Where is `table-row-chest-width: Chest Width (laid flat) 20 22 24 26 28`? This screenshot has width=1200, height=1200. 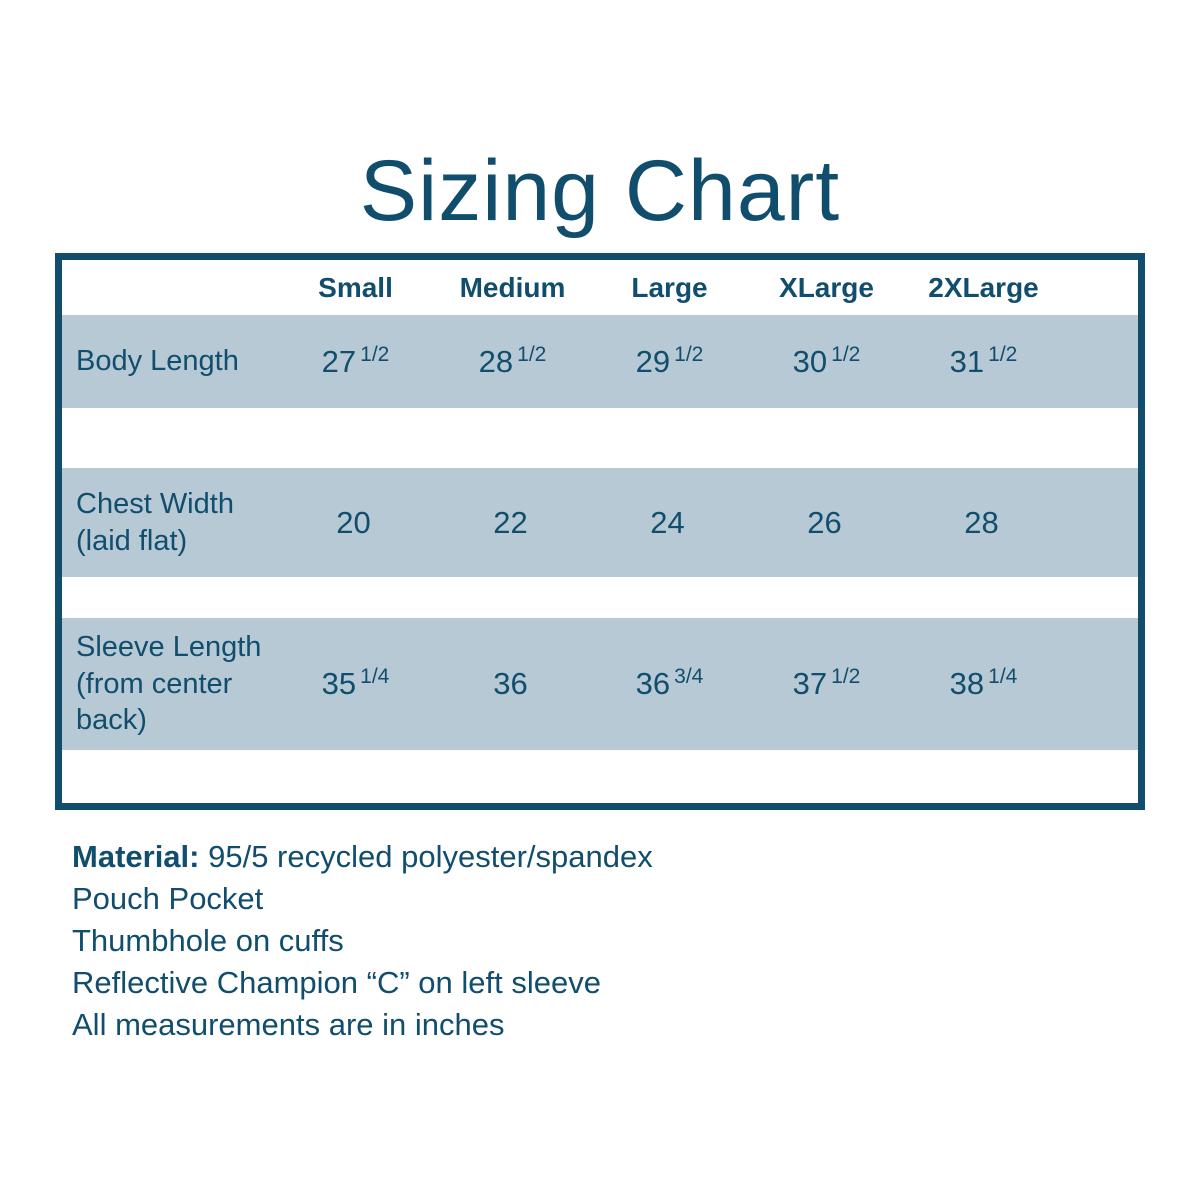
table-row-chest-width: Chest Width (laid flat) 20 22 24 26 28 is located at coordinates (600, 522).